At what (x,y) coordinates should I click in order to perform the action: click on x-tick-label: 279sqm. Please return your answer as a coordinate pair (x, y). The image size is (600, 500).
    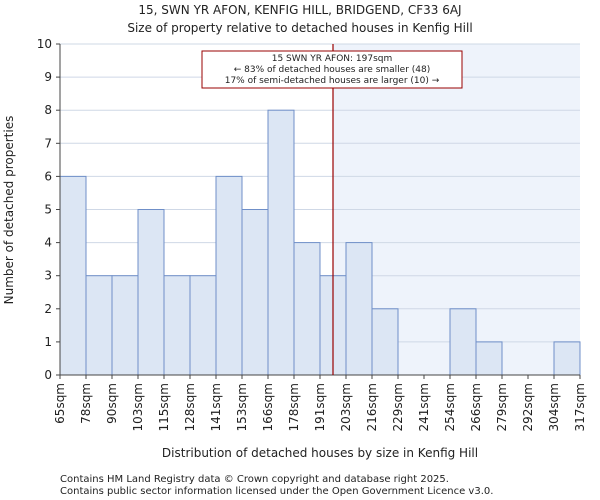
    Looking at the image, I should click on (502, 407).